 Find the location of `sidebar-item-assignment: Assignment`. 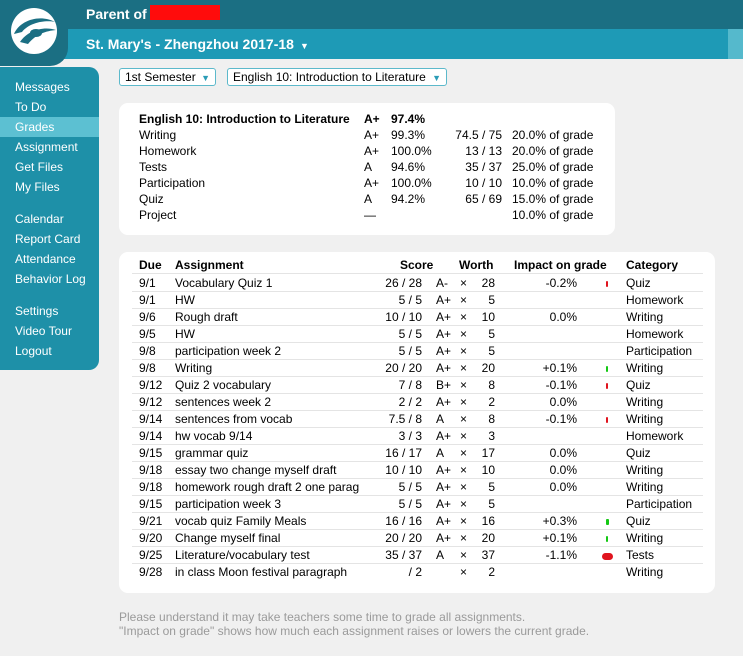

sidebar-item-assignment: Assignment is located at coordinates (46, 147).